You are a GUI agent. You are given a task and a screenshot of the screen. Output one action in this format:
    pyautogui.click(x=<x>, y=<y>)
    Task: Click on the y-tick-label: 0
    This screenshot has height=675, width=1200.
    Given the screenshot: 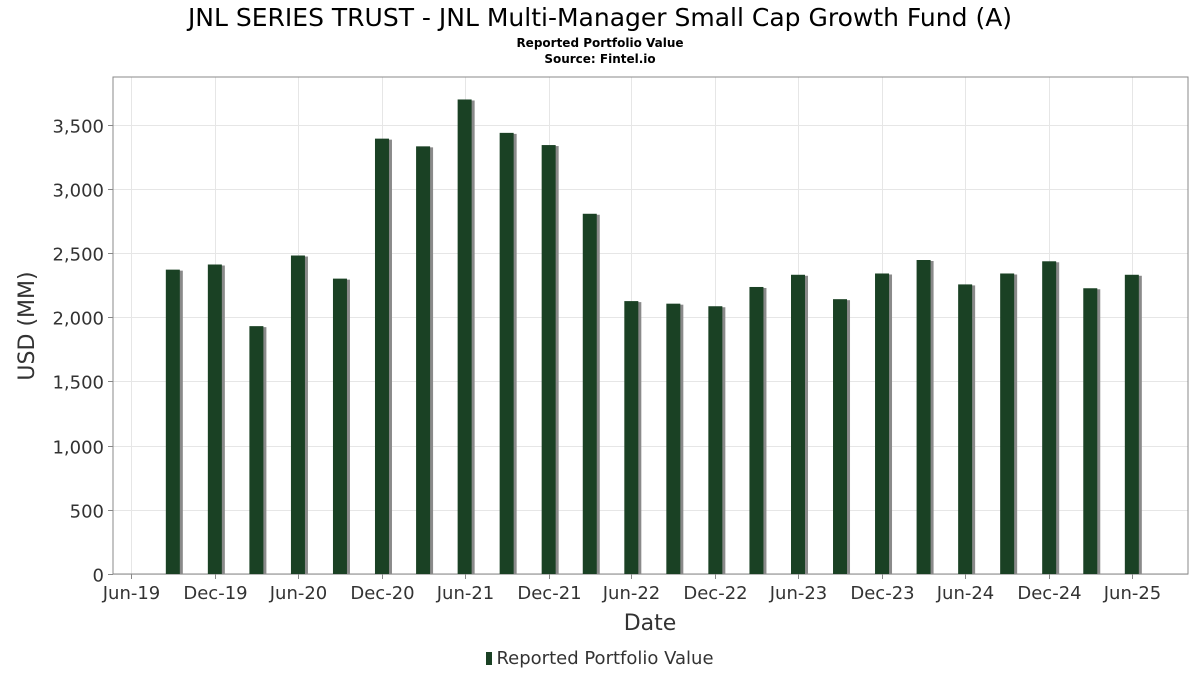 What is the action you would take?
    pyautogui.click(x=98, y=576)
    